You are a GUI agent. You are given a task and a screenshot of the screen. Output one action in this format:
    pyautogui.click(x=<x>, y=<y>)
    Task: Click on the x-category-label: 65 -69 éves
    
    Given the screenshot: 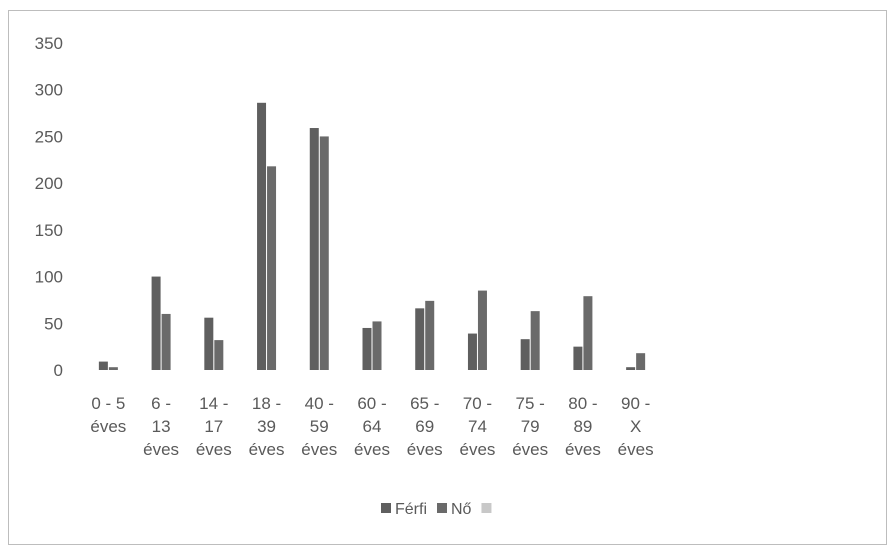 What is the action you would take?
    pyautogui.click(x=425, y=426)
    